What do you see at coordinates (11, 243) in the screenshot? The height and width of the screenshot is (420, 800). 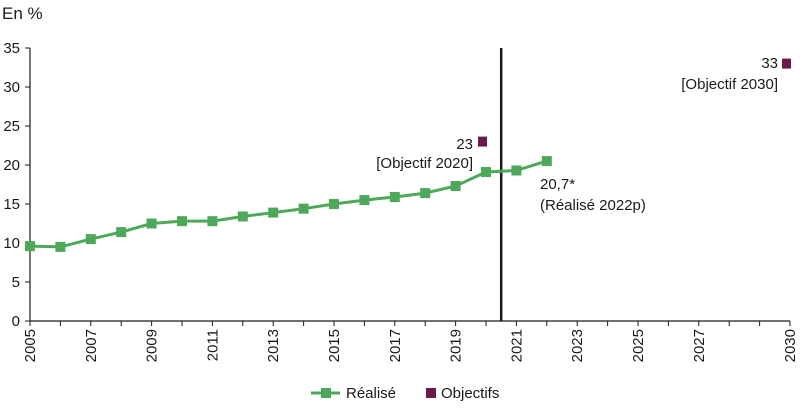 I see `y-tick-label: 10` at bounding box center [11, 243].